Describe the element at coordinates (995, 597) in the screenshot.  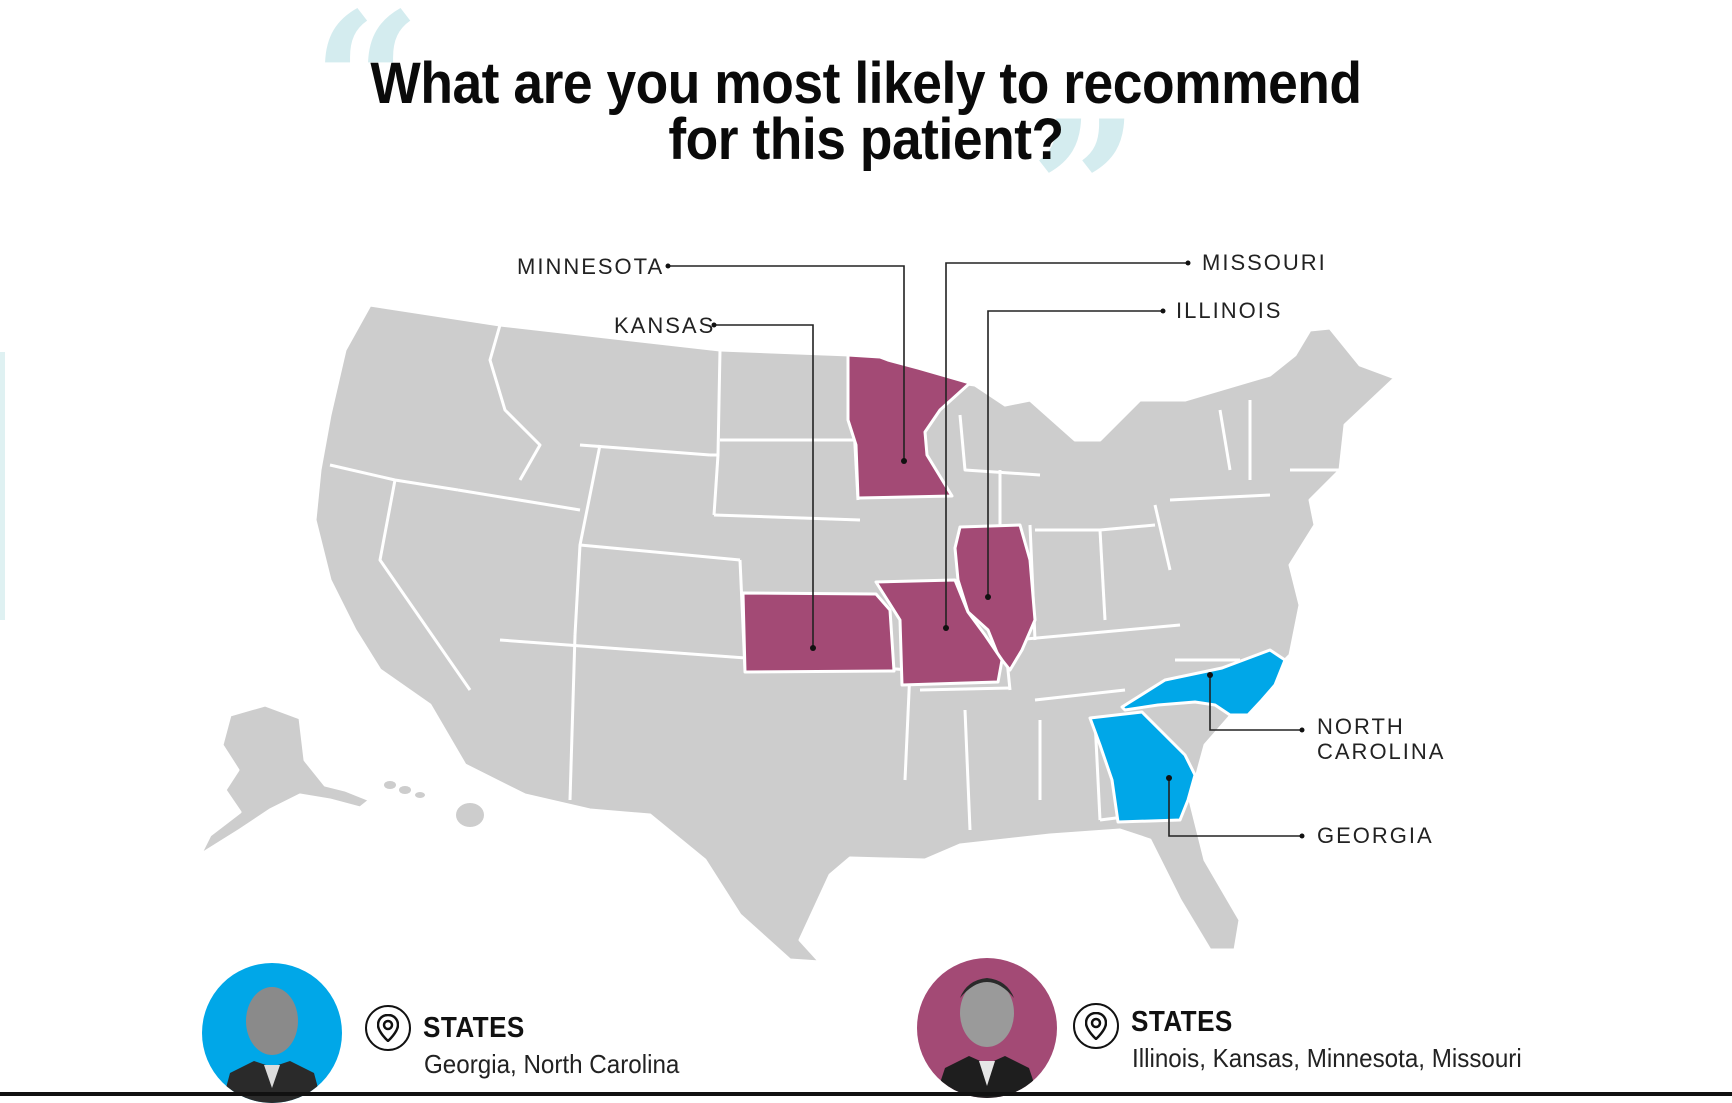
I see `state-illinois` at that location.